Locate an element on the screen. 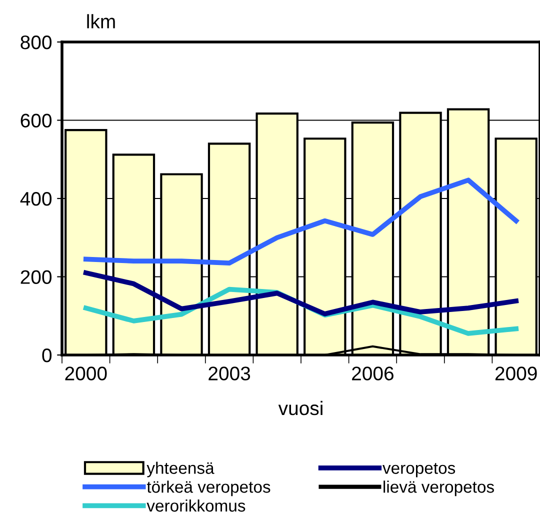 The width and height of the screenshot is (540, 530). legend-label: lievä veropetos is located at coordinates (439, 488).